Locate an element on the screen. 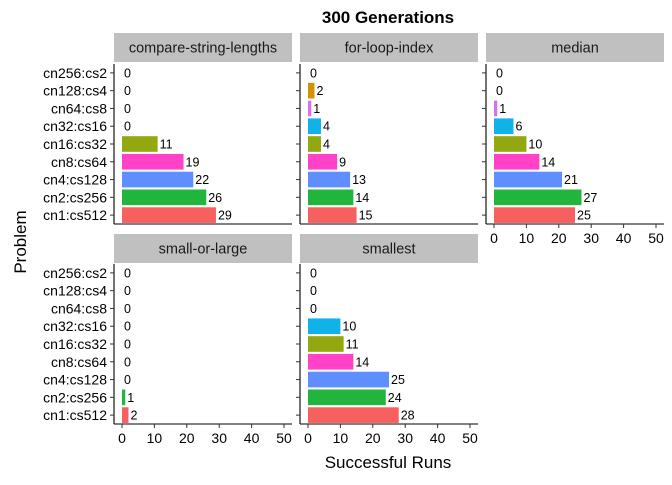  bar-small-or-large-cn2-cs256 is located at coordinates (124, 397).